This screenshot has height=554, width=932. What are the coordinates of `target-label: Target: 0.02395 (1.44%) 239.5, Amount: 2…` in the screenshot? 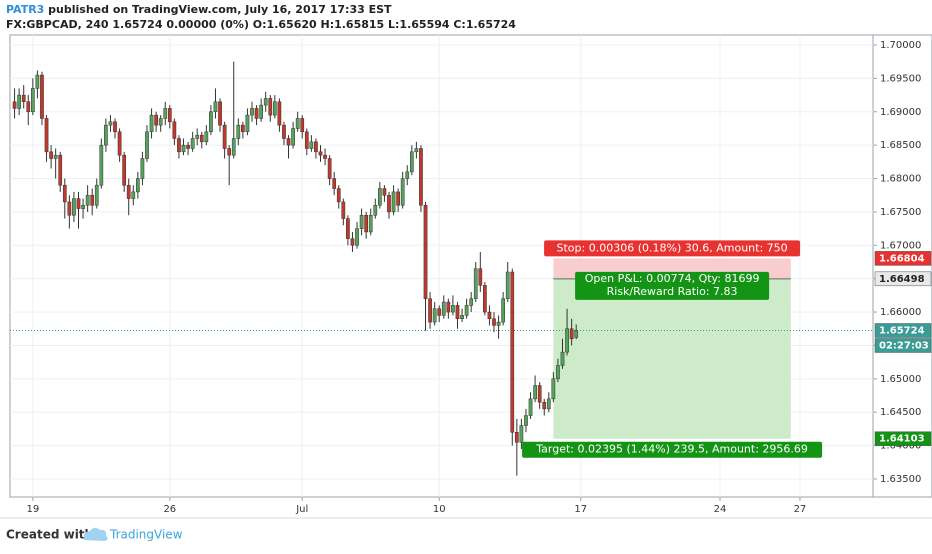 It's located at (671, 449).